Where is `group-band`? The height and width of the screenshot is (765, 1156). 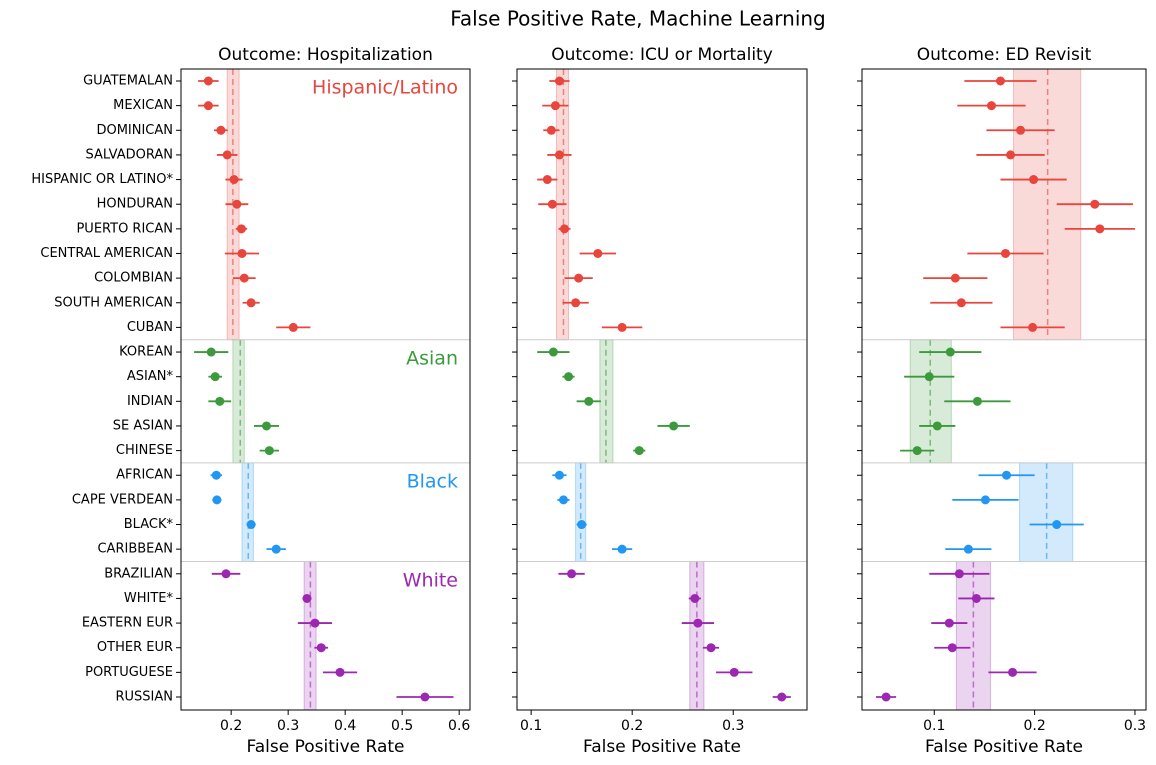
group-band is located at coordinates (238, 401).